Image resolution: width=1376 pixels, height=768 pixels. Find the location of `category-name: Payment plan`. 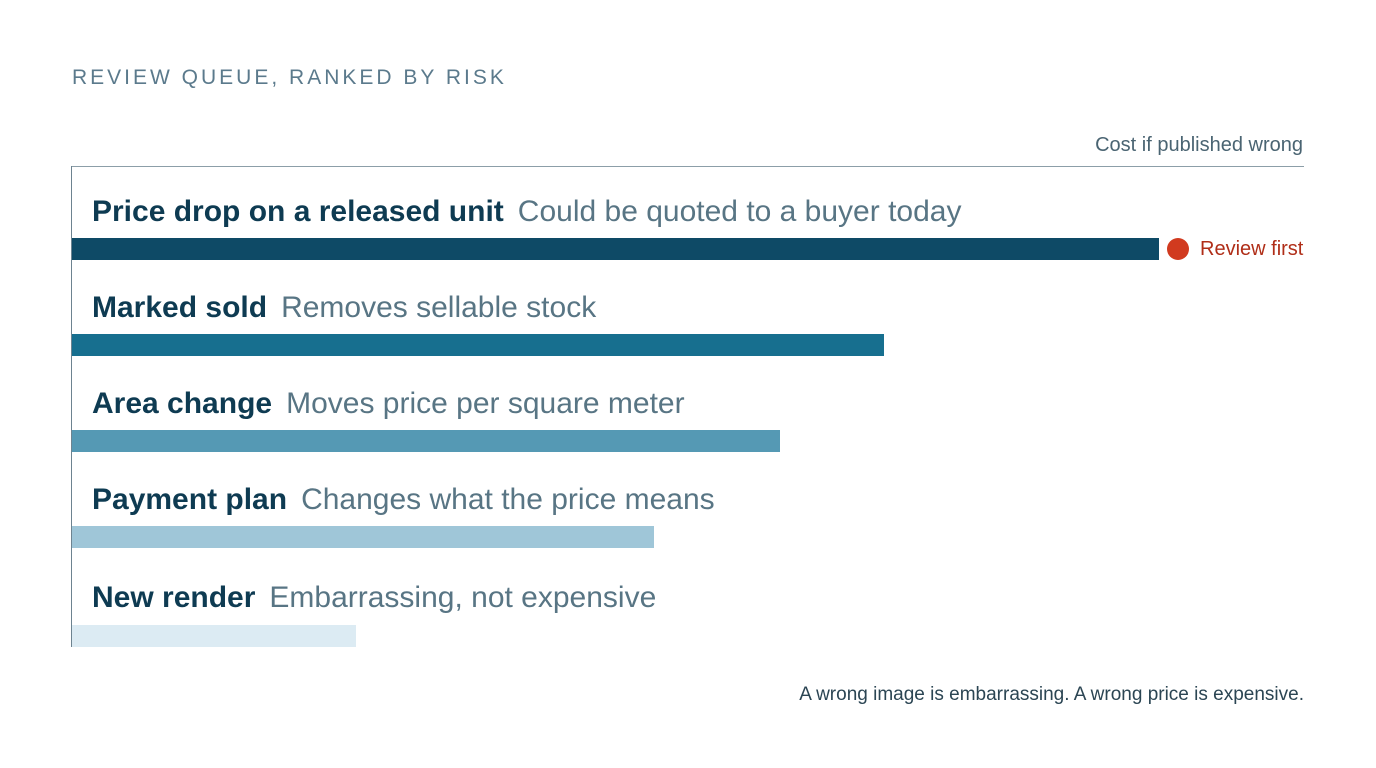

category-name: Payment plan is located at coordinates (190, 499).